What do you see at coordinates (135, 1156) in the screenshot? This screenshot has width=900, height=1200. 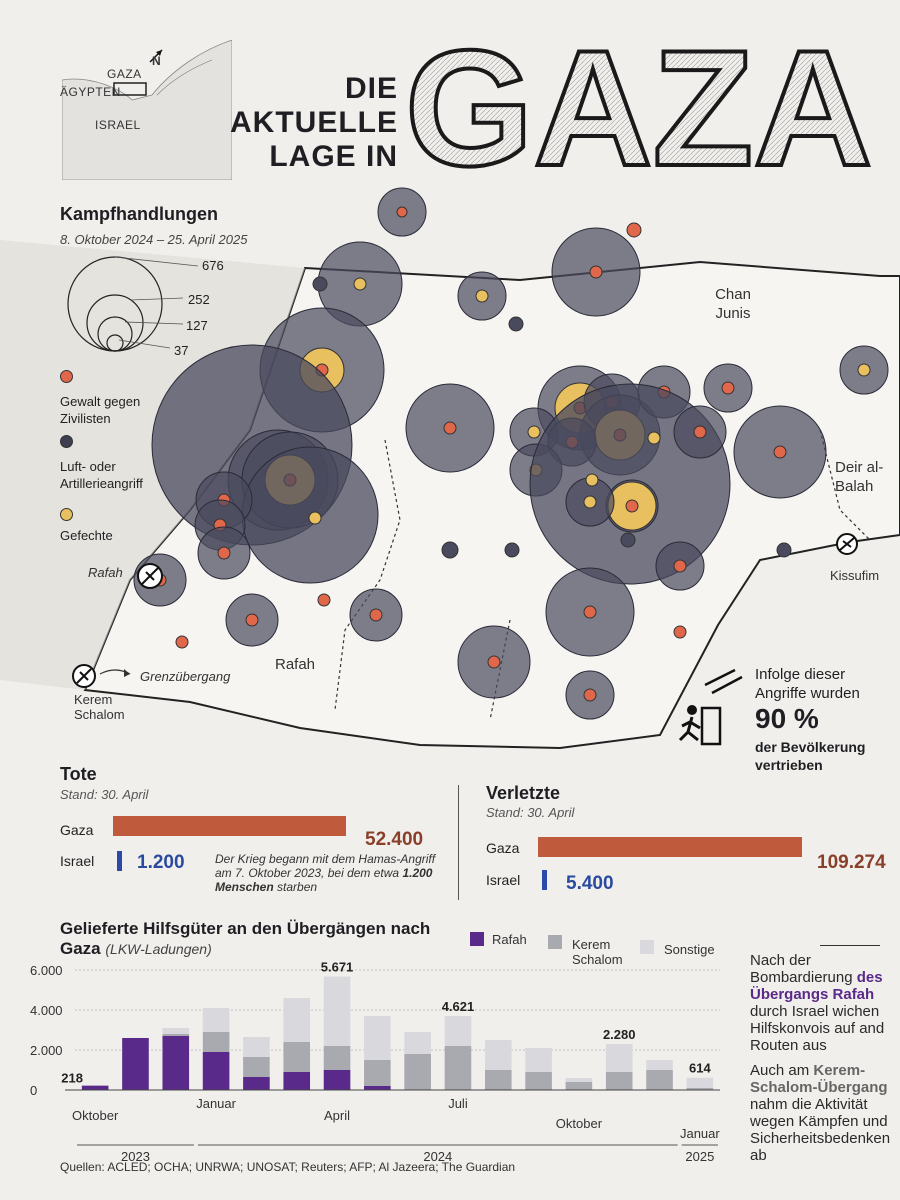 I see `year-label: 2023` at bounding box center [135, 1156].